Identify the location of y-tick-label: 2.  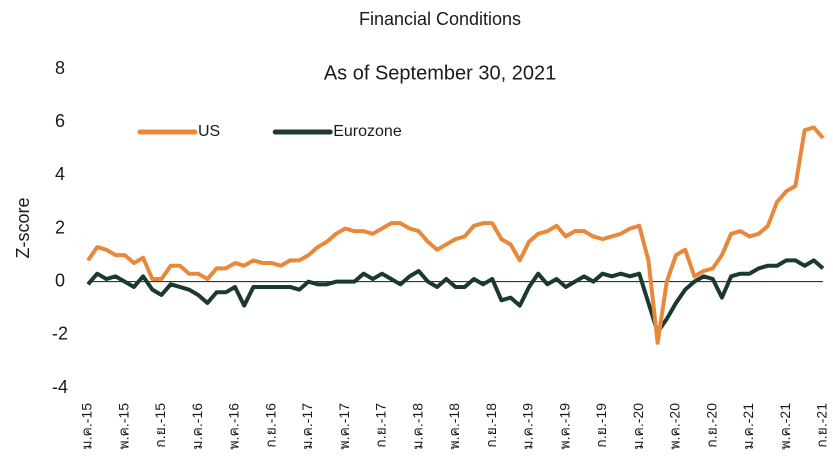
(60, 227).